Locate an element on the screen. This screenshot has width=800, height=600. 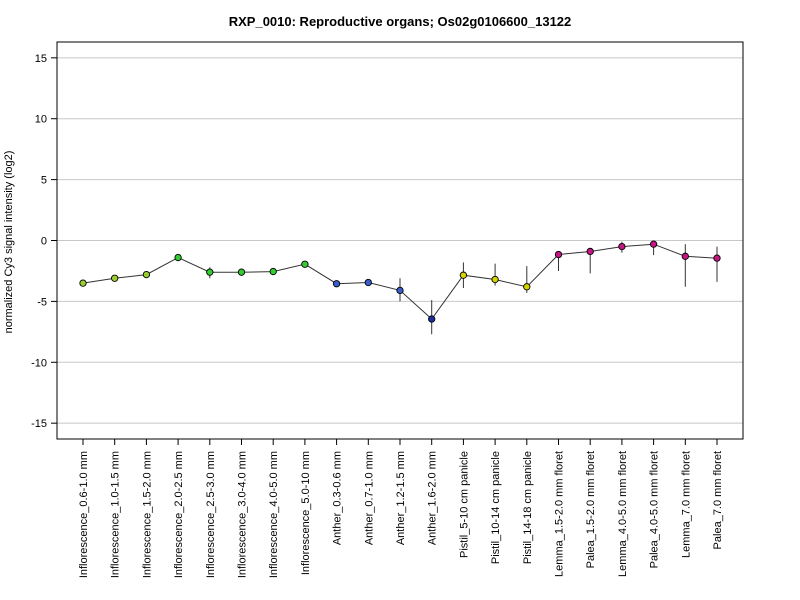
x-tick-label: Lemma_1.5-2.0 mm floret is located at coordinates (560, 514).